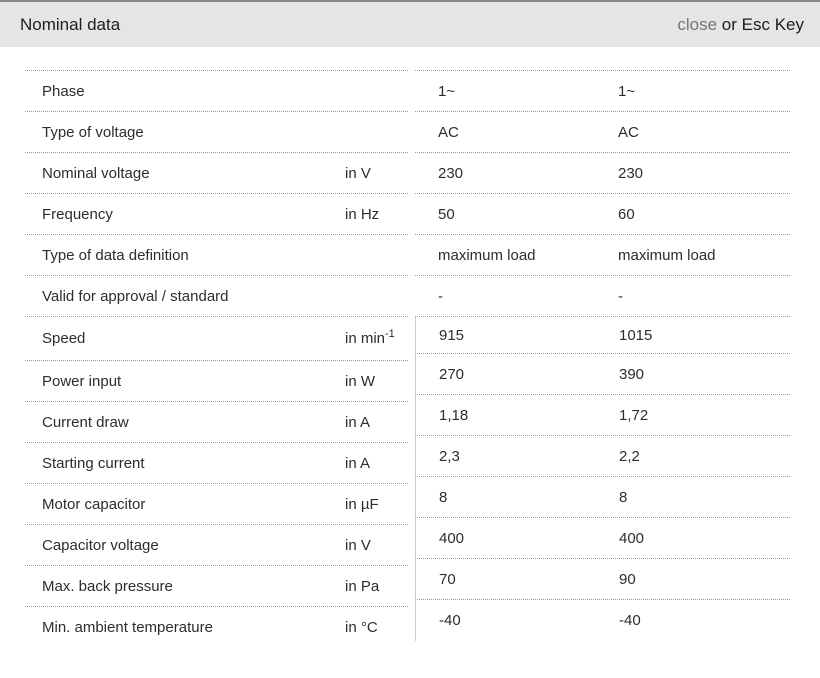 Image resolution: width=820 pixels, height=678 pixels. I want to click on table-row-label: Motor capacitor in µF, so click(216, 504).